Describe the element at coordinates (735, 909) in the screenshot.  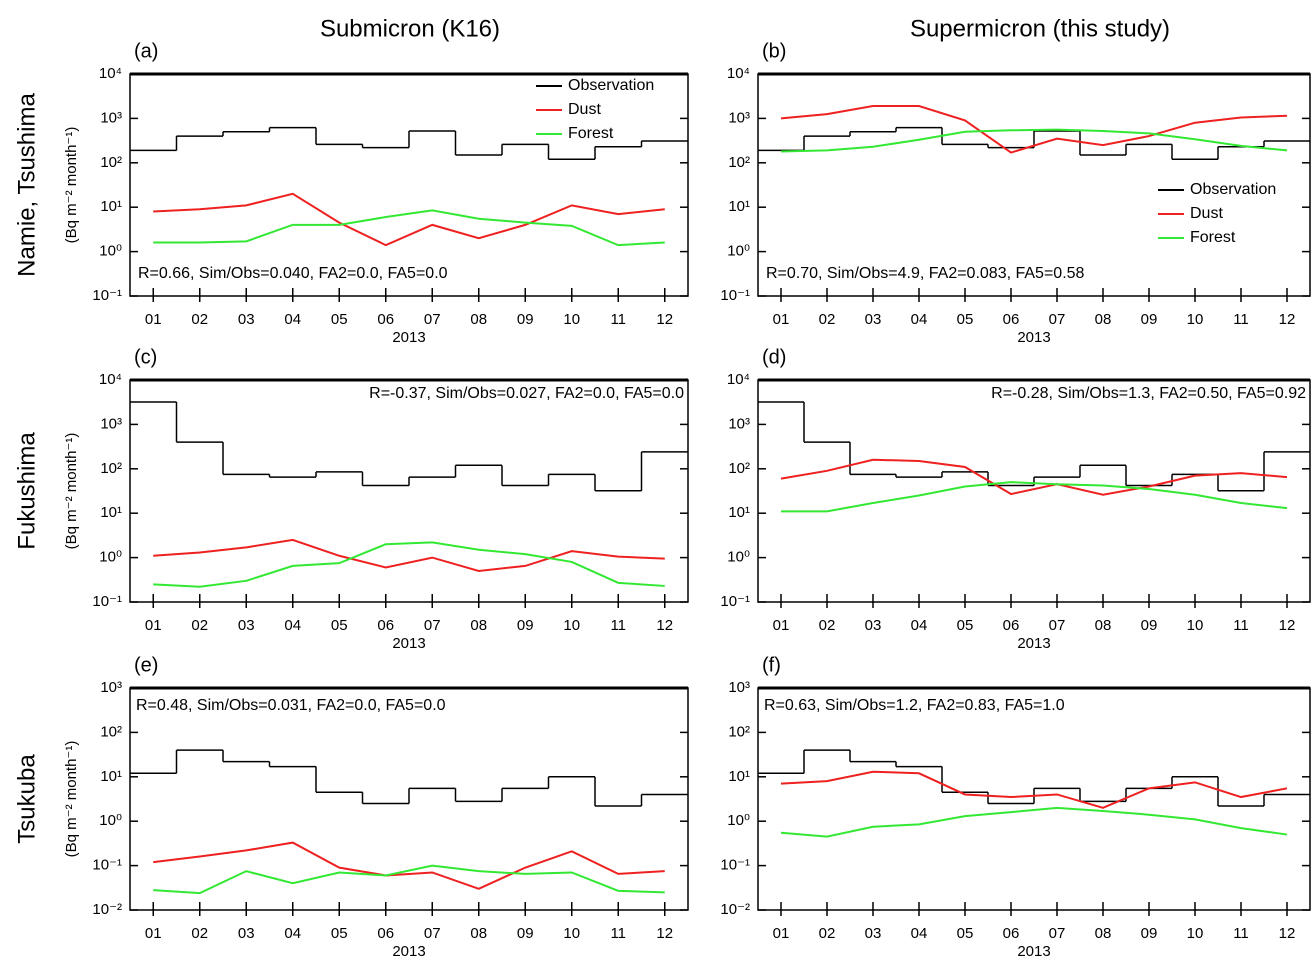
I see `y-tick-label: 10⁻²` at that location.